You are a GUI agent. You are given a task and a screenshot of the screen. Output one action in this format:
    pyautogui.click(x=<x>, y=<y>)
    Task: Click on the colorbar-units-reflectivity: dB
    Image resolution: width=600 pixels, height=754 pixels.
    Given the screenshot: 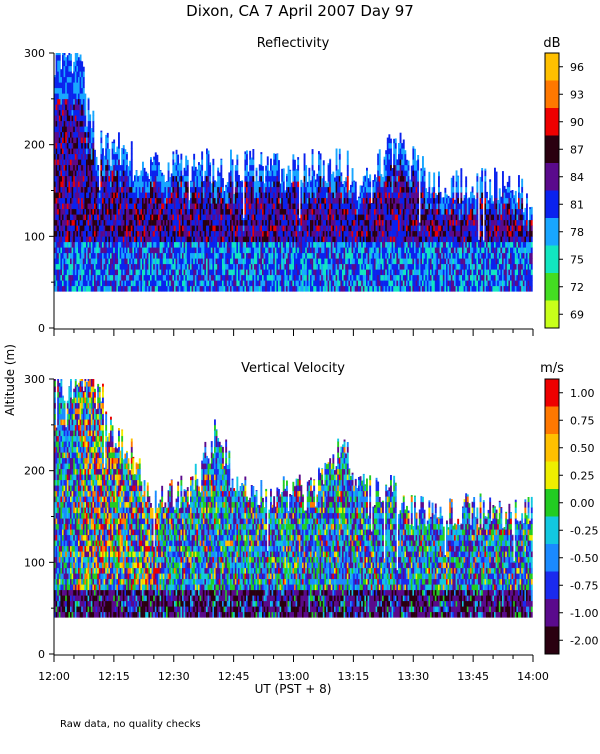 What is the action you would take?
    pyautogui.click(x=551, y=43)
    